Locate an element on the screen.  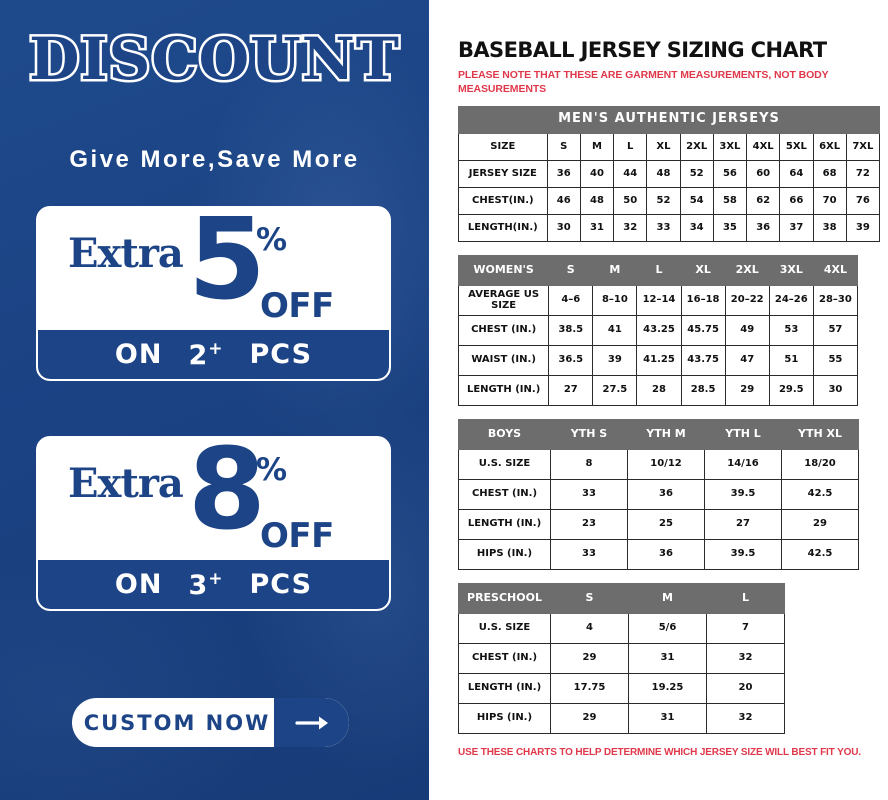
table-row: HIPS (IN.) 29 31 32 is located at coordinates (621, 718).